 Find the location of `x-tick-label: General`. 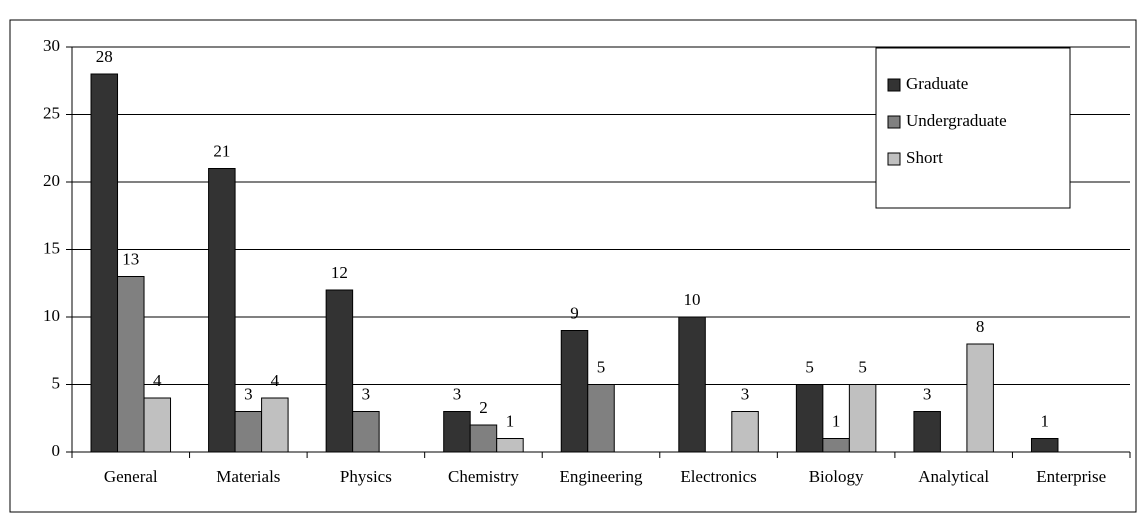

x-tick-label: General is located at coordinates (131, 476).